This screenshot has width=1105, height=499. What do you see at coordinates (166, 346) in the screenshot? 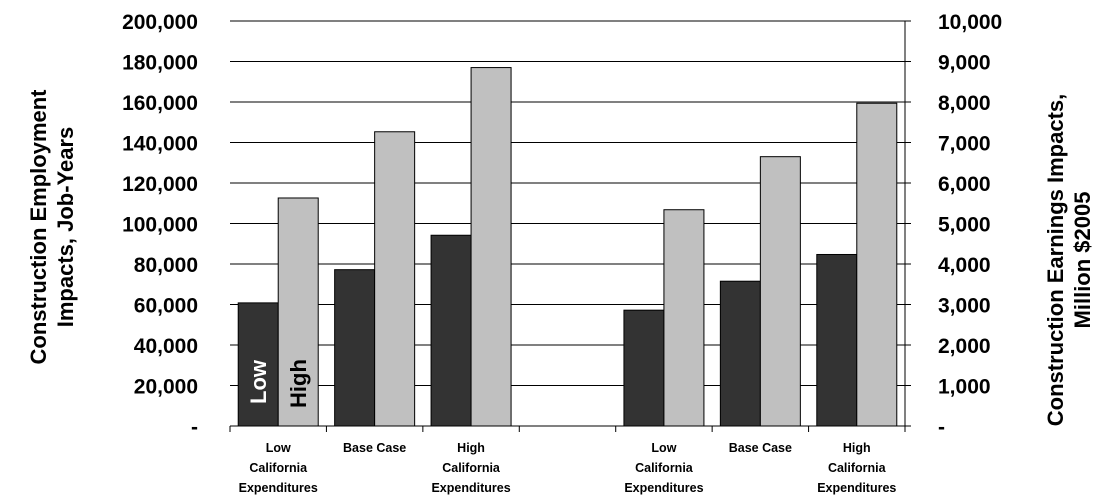
I see `left-axis-tick-label: 40,000` at bounding box center [166, 346].